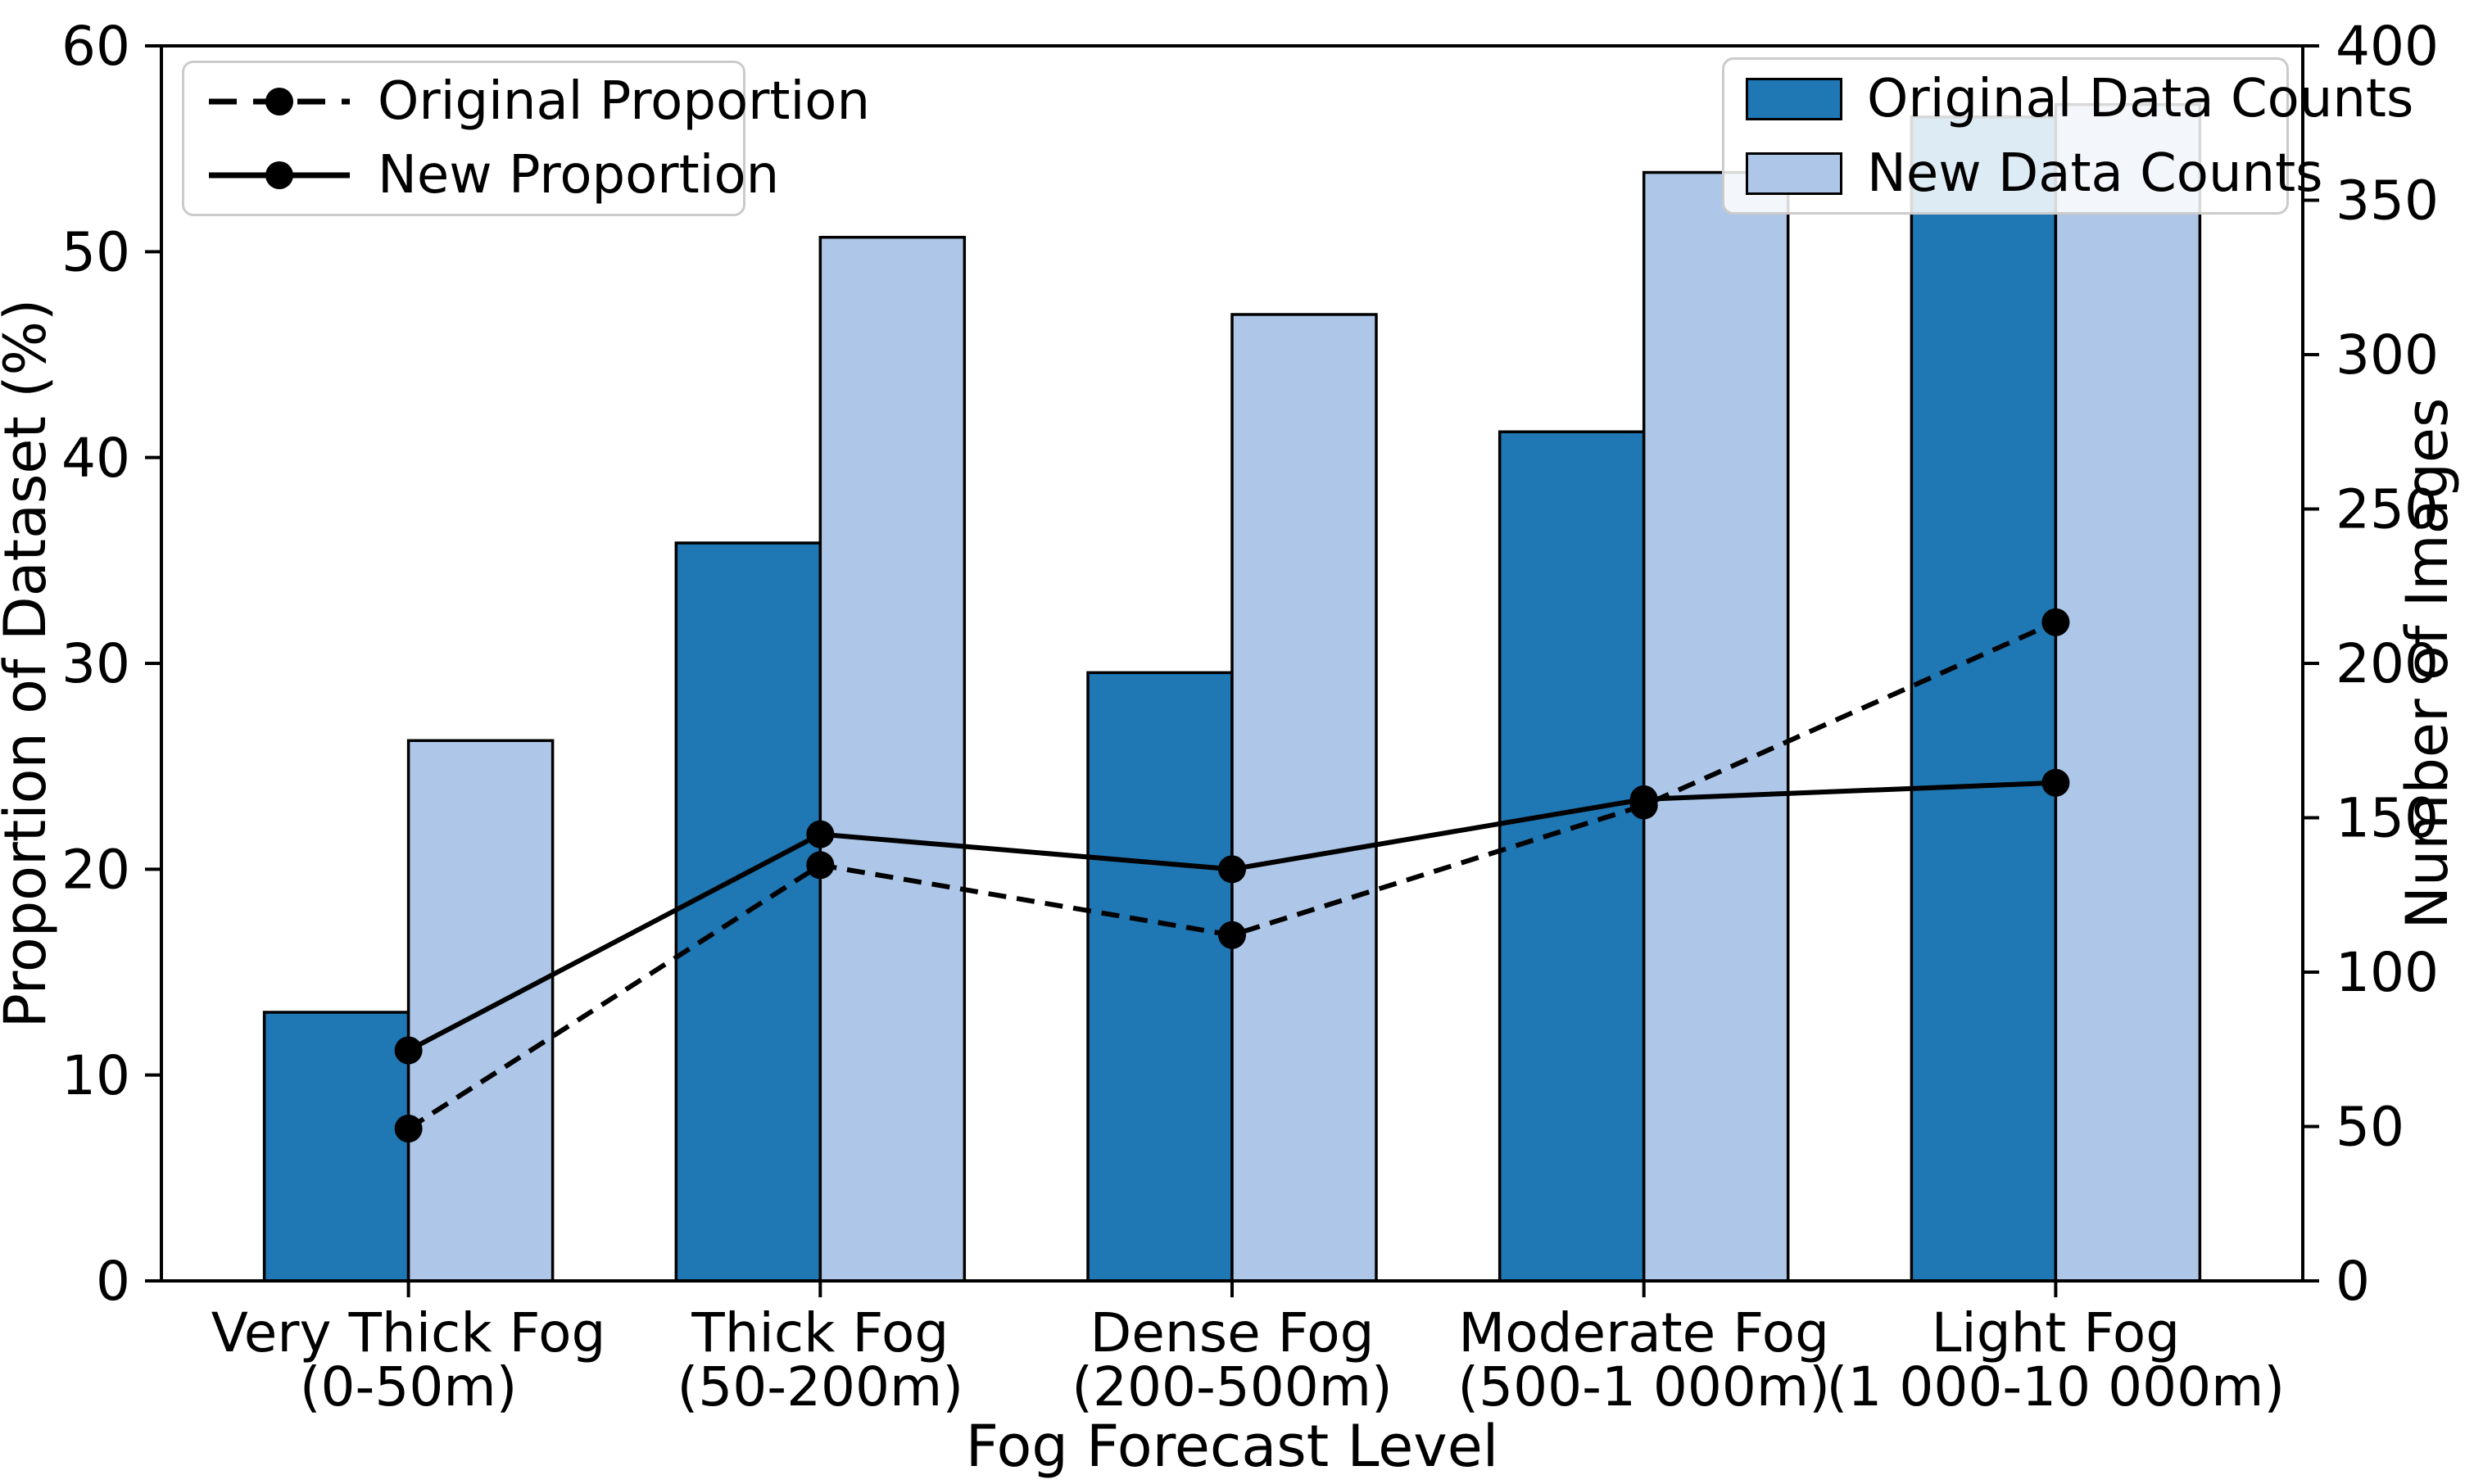 This screenshot has height=1484, width=2483. Describe the element at coordinates (2387, 355) in the screenshot. I see `right-tick-label-300: 300` at that location.